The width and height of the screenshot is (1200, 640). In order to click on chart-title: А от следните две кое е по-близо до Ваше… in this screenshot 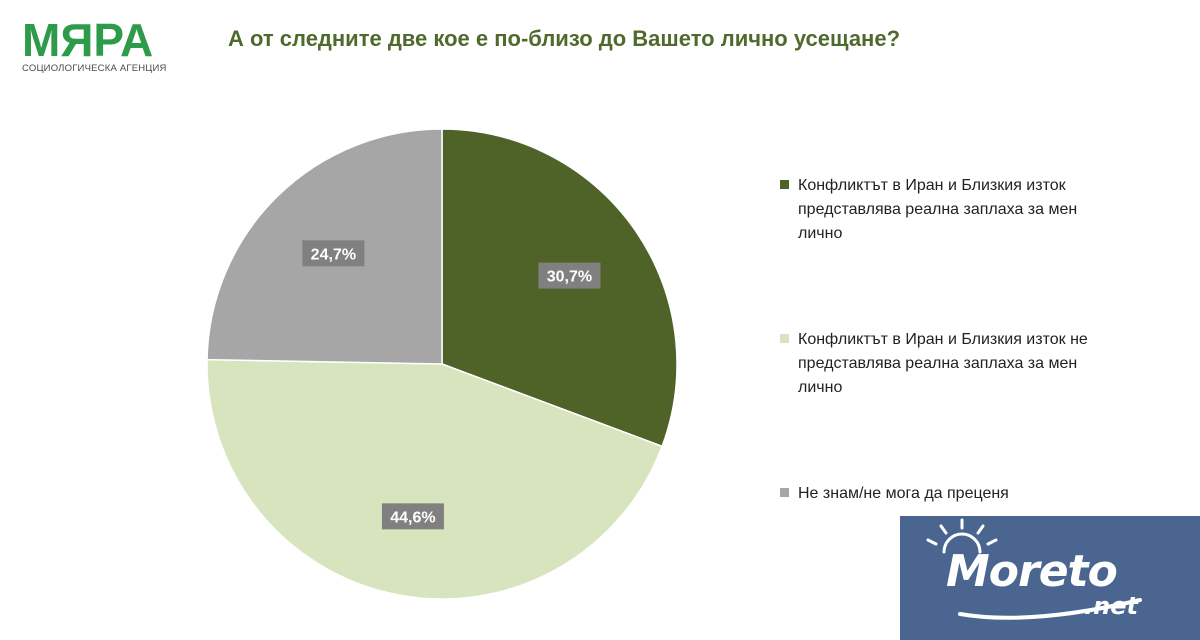, I will do `click(564, 38)`.